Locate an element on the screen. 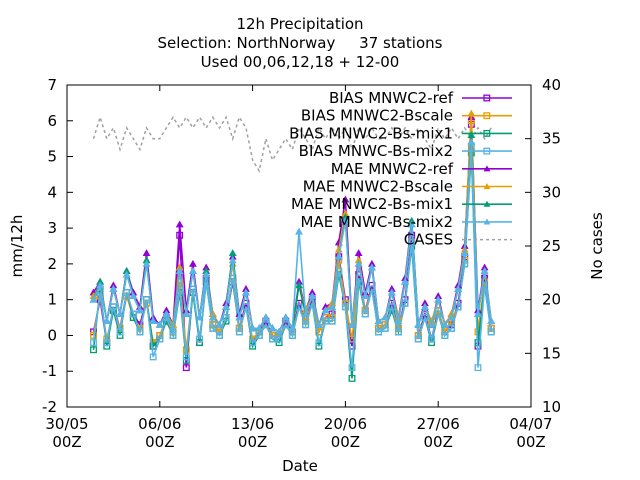 The image size is (640, 480). legend-label: BIAS MNWC2-Bscale is located at coordinates (377, 116).